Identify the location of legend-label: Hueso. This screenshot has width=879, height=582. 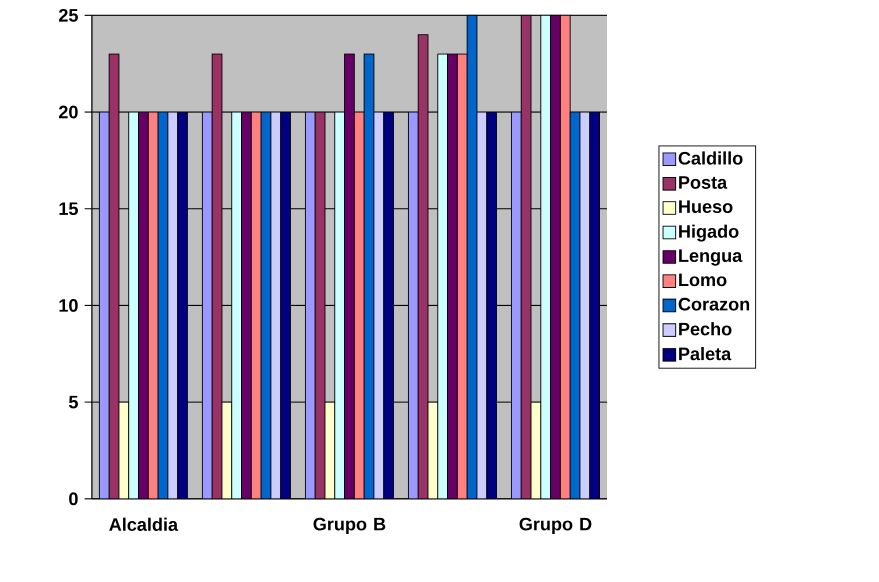
(705, 207).